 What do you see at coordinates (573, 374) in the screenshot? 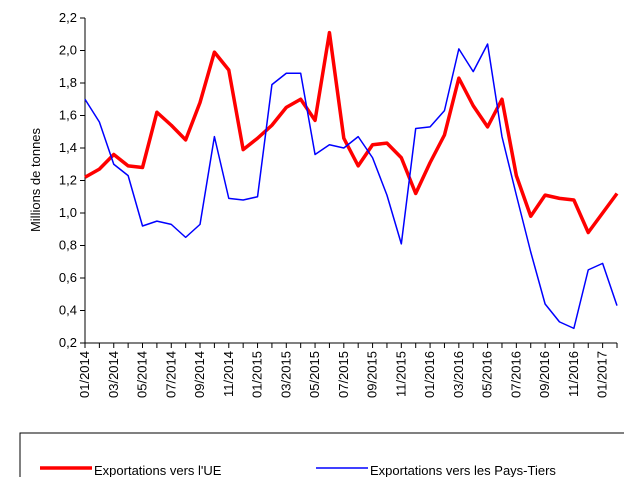
I see `x-tick-label: 11/2016` at bounding box center [573, 374].